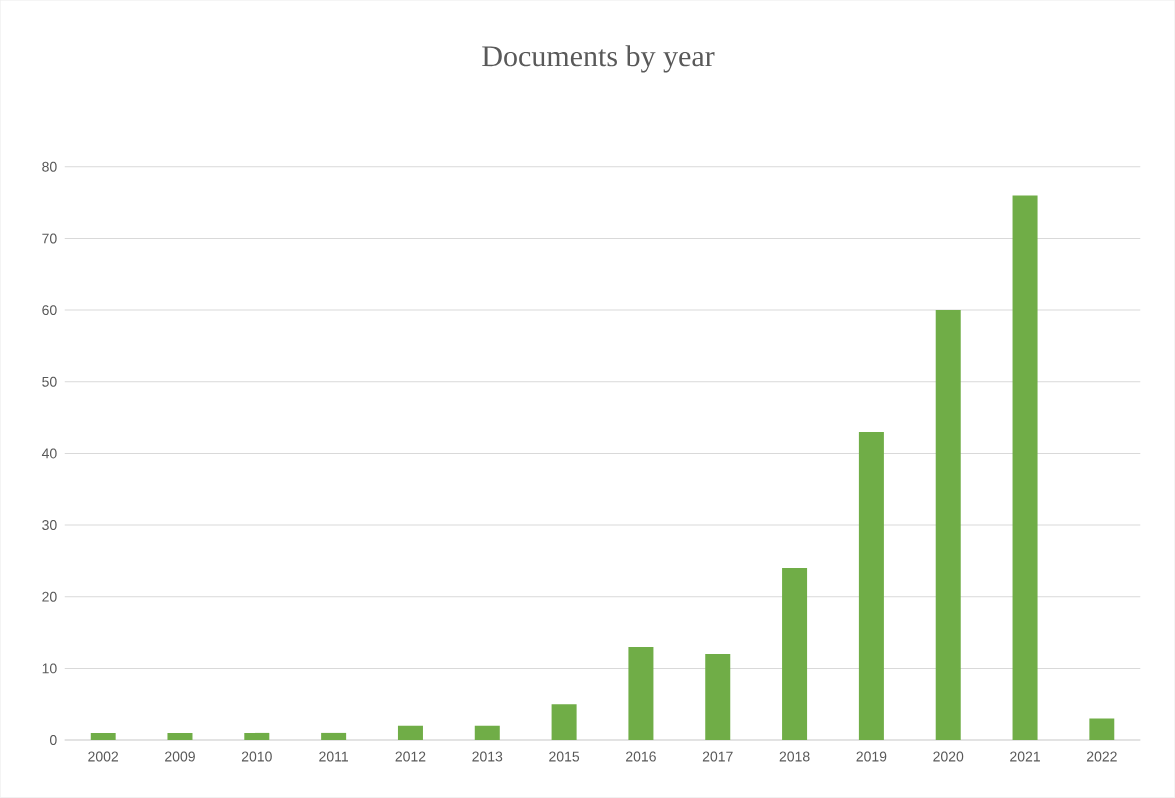 Image resolution: width=1175 pixels, height=798 pixels. What do you see at coordinates (49, 453) in the screenshot?
I see `y-tick-label: 40` at bounding box center [49, 453].